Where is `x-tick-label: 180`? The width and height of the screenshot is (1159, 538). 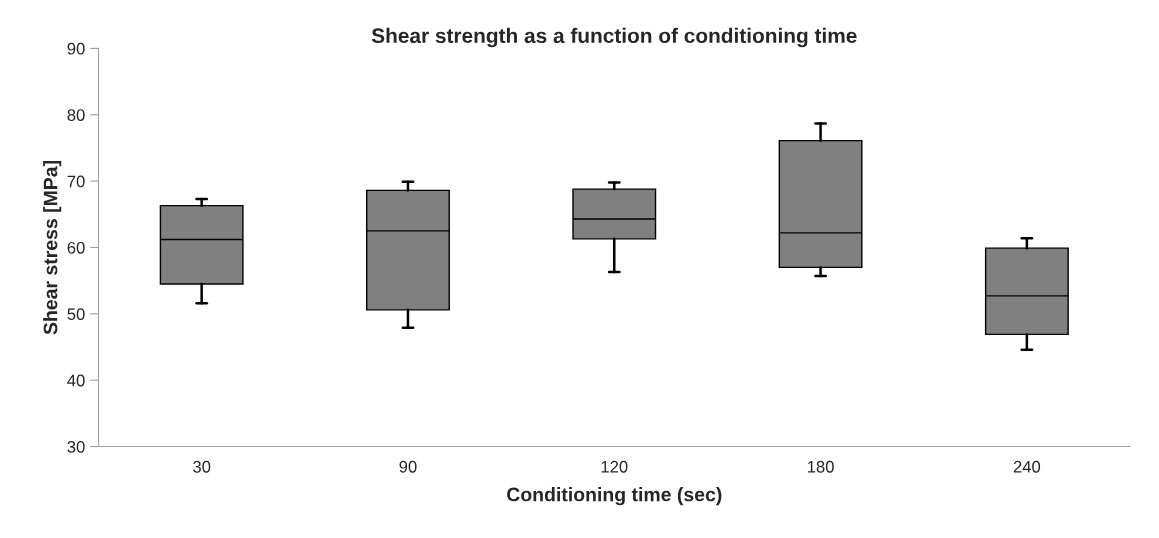
x-tick-label: 180 is located at coordinates (820, 466).